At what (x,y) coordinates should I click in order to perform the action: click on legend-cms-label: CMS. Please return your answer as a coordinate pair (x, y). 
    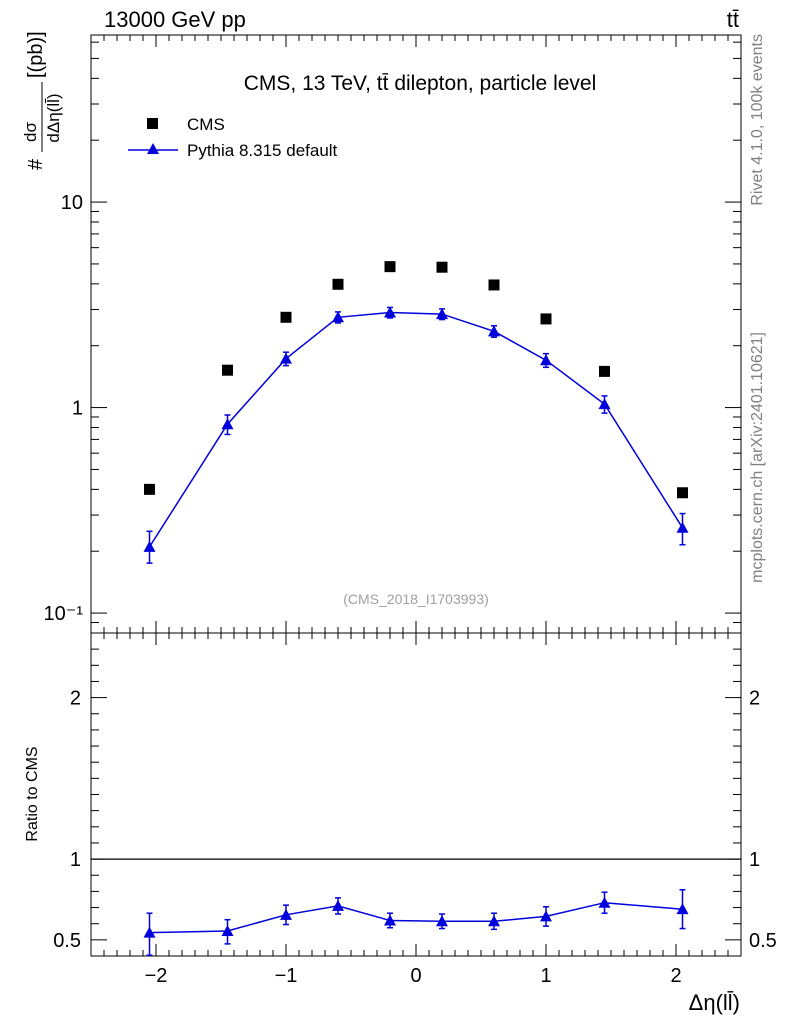
    Looking at the image, I should click on (206, 124).